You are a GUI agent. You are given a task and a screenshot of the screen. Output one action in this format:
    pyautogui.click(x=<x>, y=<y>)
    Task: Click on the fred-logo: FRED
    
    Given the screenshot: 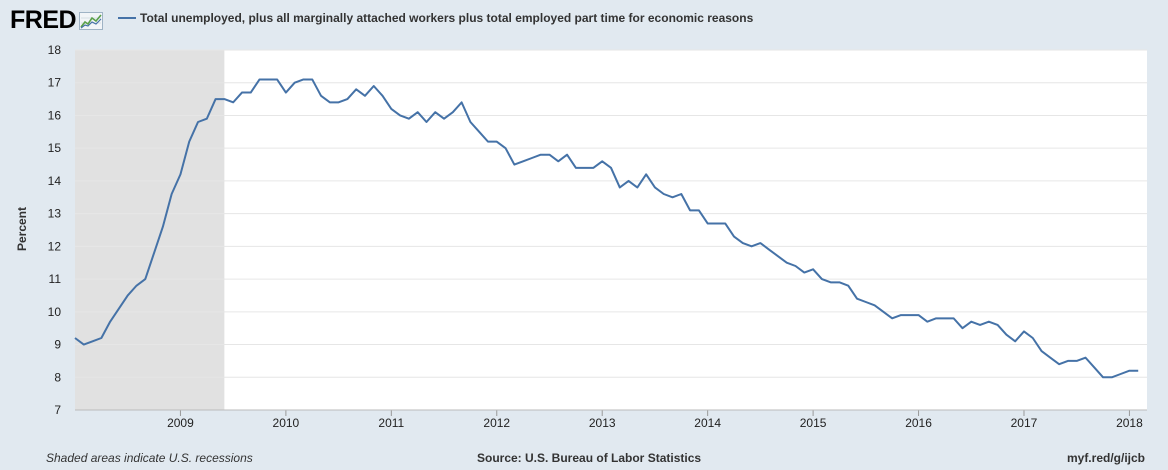 What is the action you would take?
    pyautogui.click(x=57, y=20)
    